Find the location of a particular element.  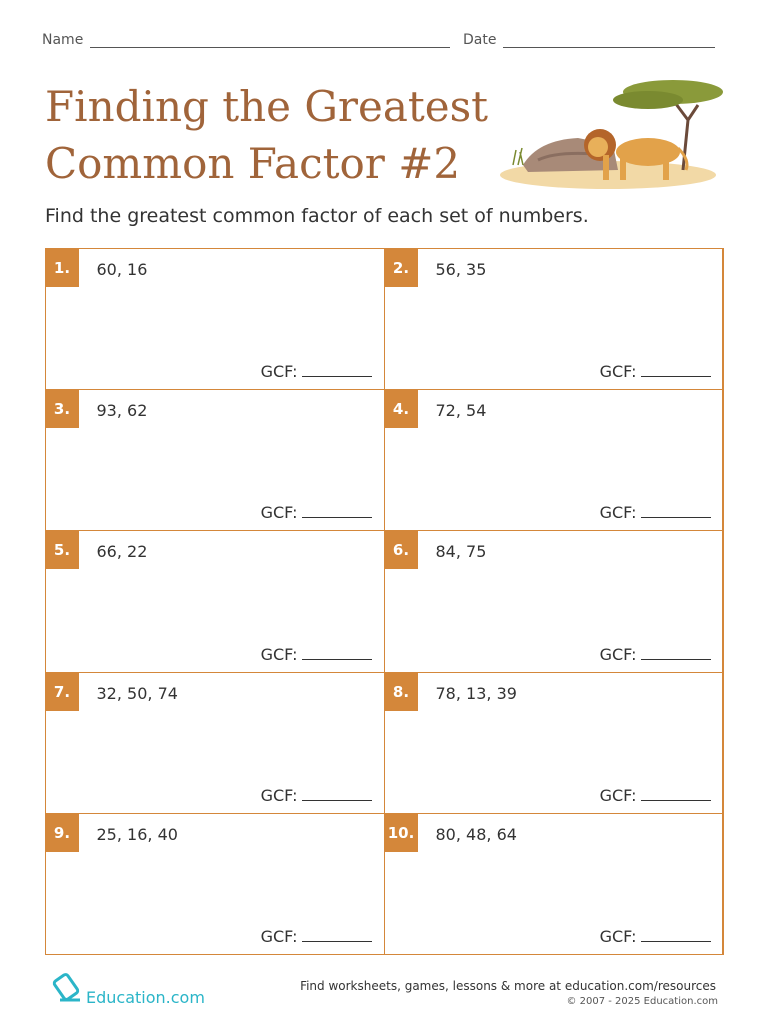

problem-number: 2. is located at coordinates (401, 267).